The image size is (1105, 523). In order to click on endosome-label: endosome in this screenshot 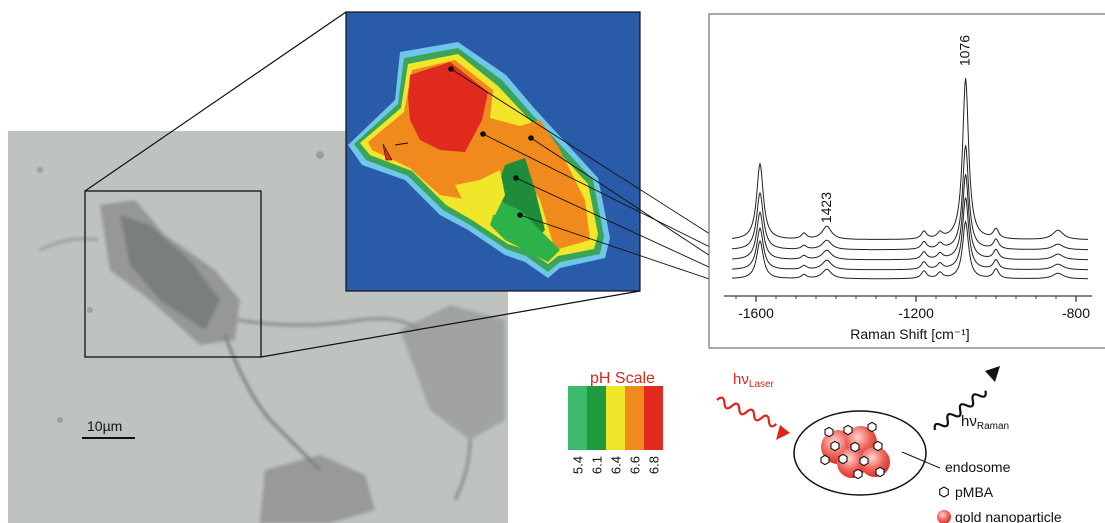, I will do `click(978, 467)`.